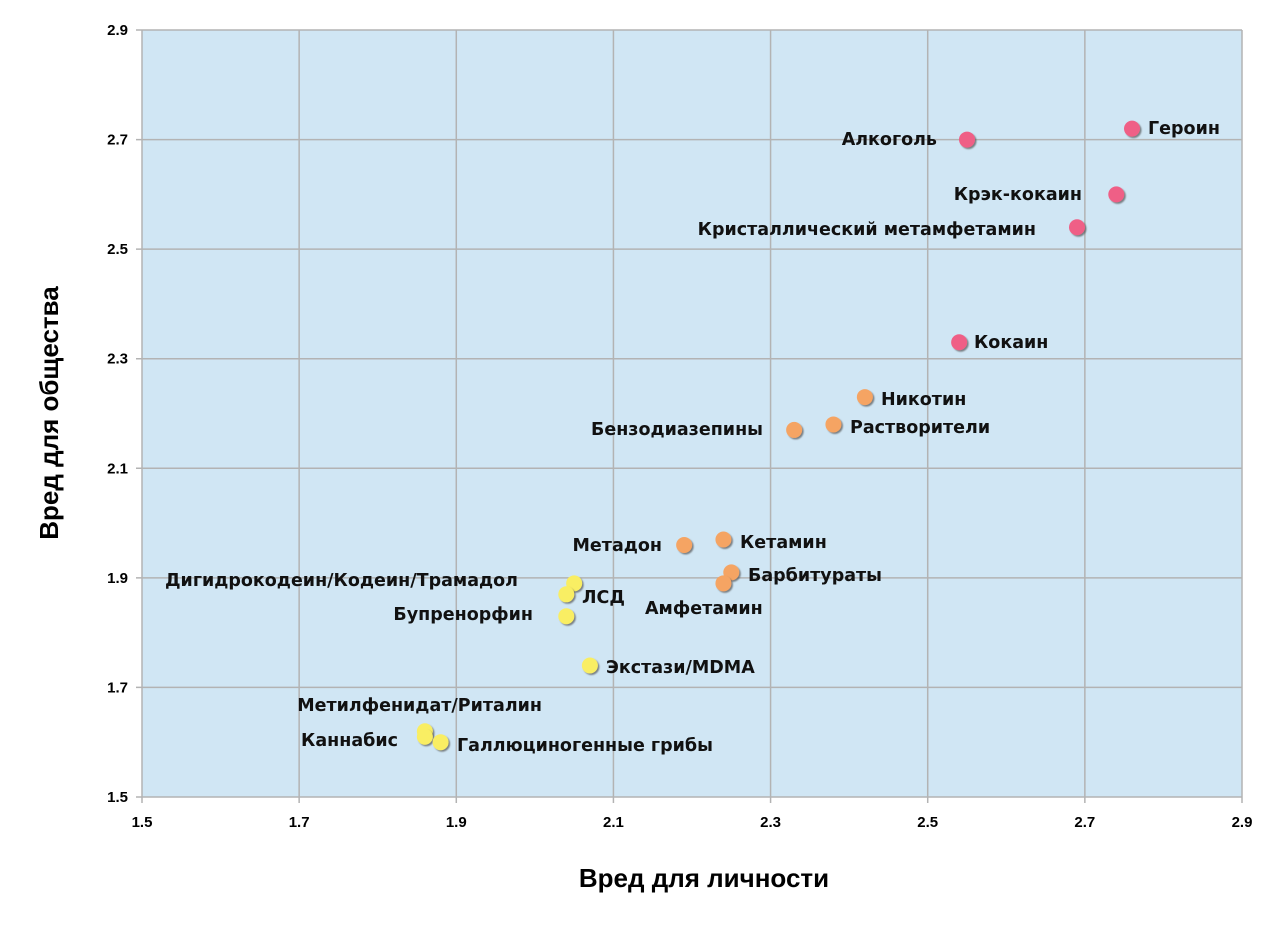  I want to click on y-axis-title: Вред для общества, so click(49, 413).